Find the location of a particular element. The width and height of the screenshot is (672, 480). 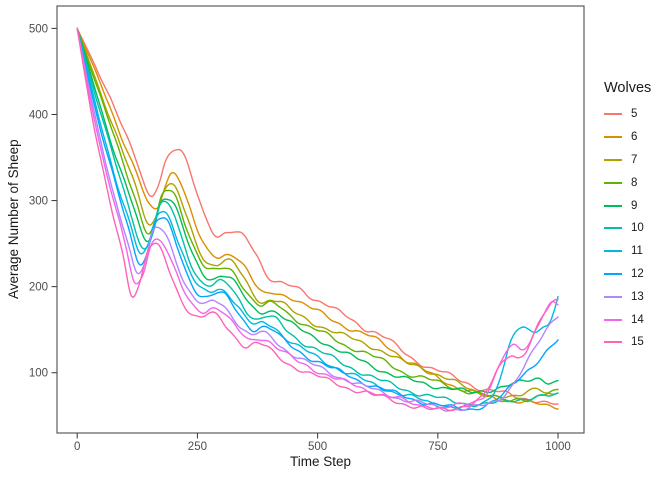

y-tick-label: 100 is located at coordinates (38, 374).